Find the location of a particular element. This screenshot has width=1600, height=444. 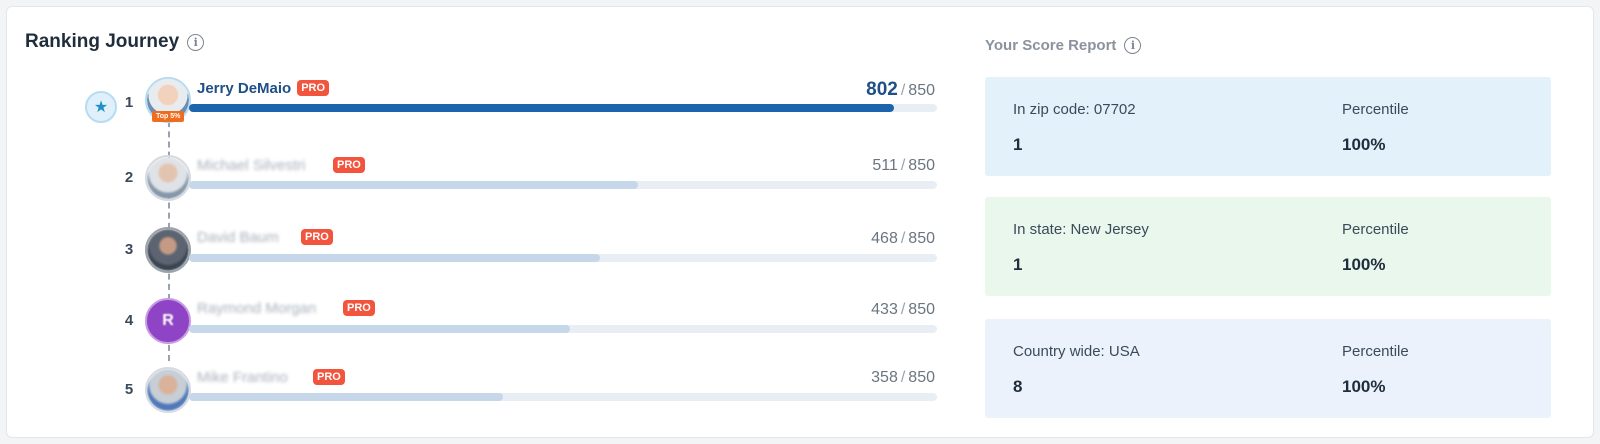

report-title: Your Score Report is located at coordinates (1051, 45).